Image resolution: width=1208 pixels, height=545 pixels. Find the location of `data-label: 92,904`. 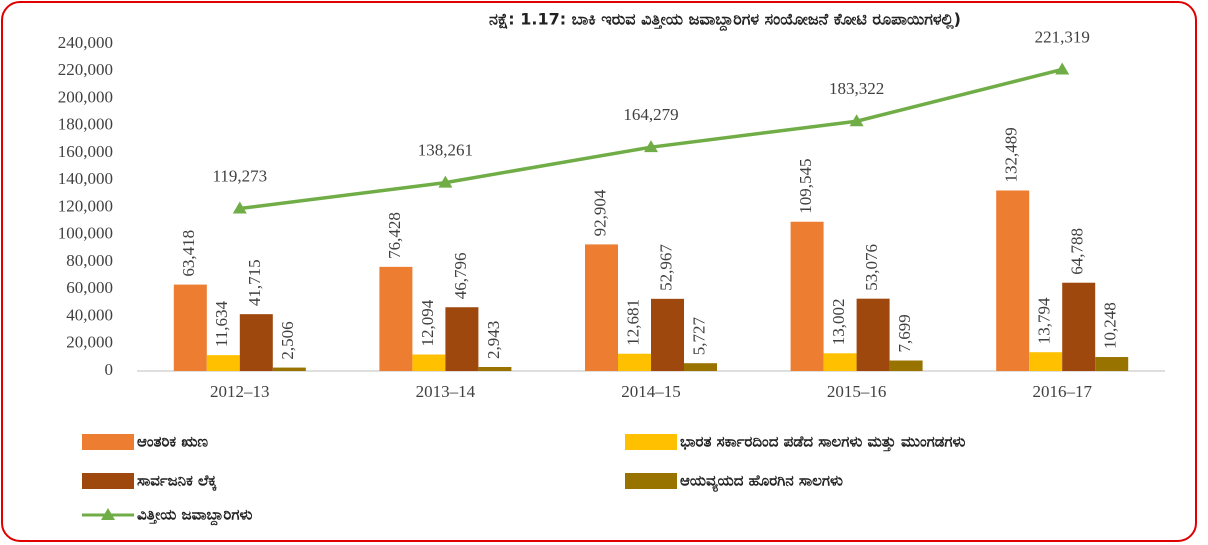

data-label: 92,904 is located at coordinates (599, 212).